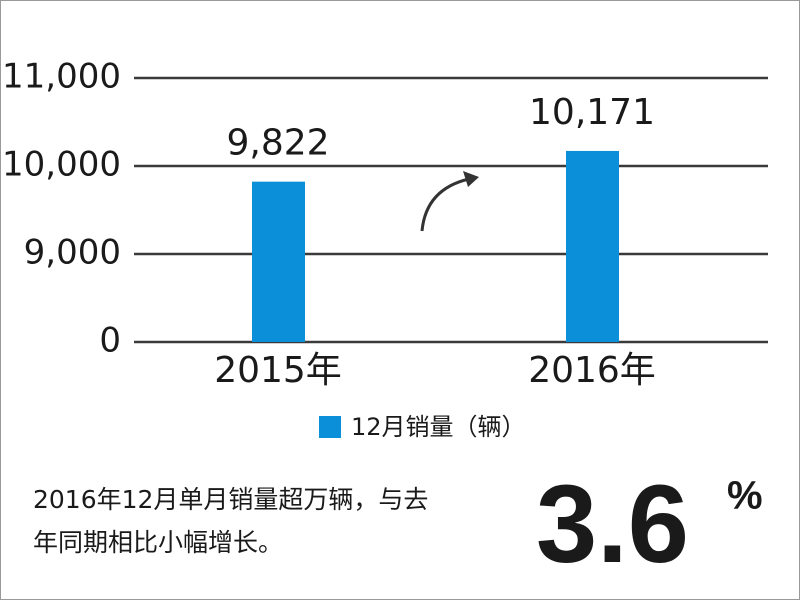 The image size is (800, 600). What do you see at coordinates (592, 112) in the screenshot?
I see `value-label: 10,171` at bounding box center [592, 112].